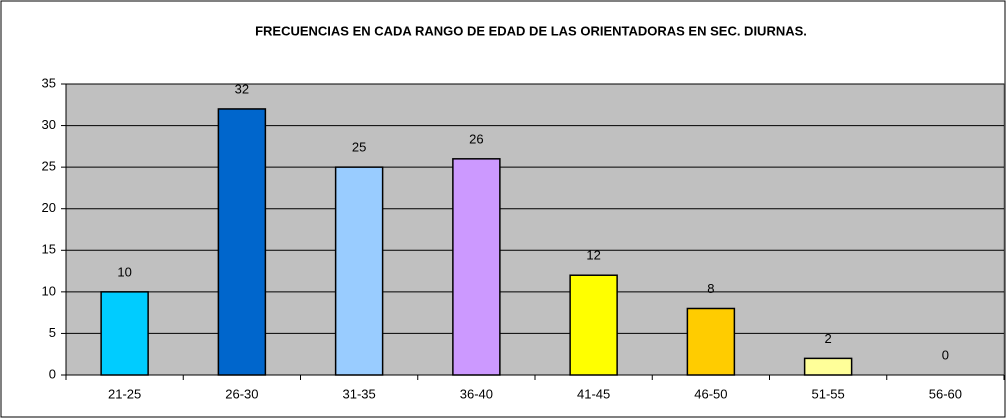 Image resolution: width=1007 pixels, height=419 pixels. What do you see at coordinates (710, 288) in the screenshot?
I see `data-label: 8` at bounding box center [710, 288].